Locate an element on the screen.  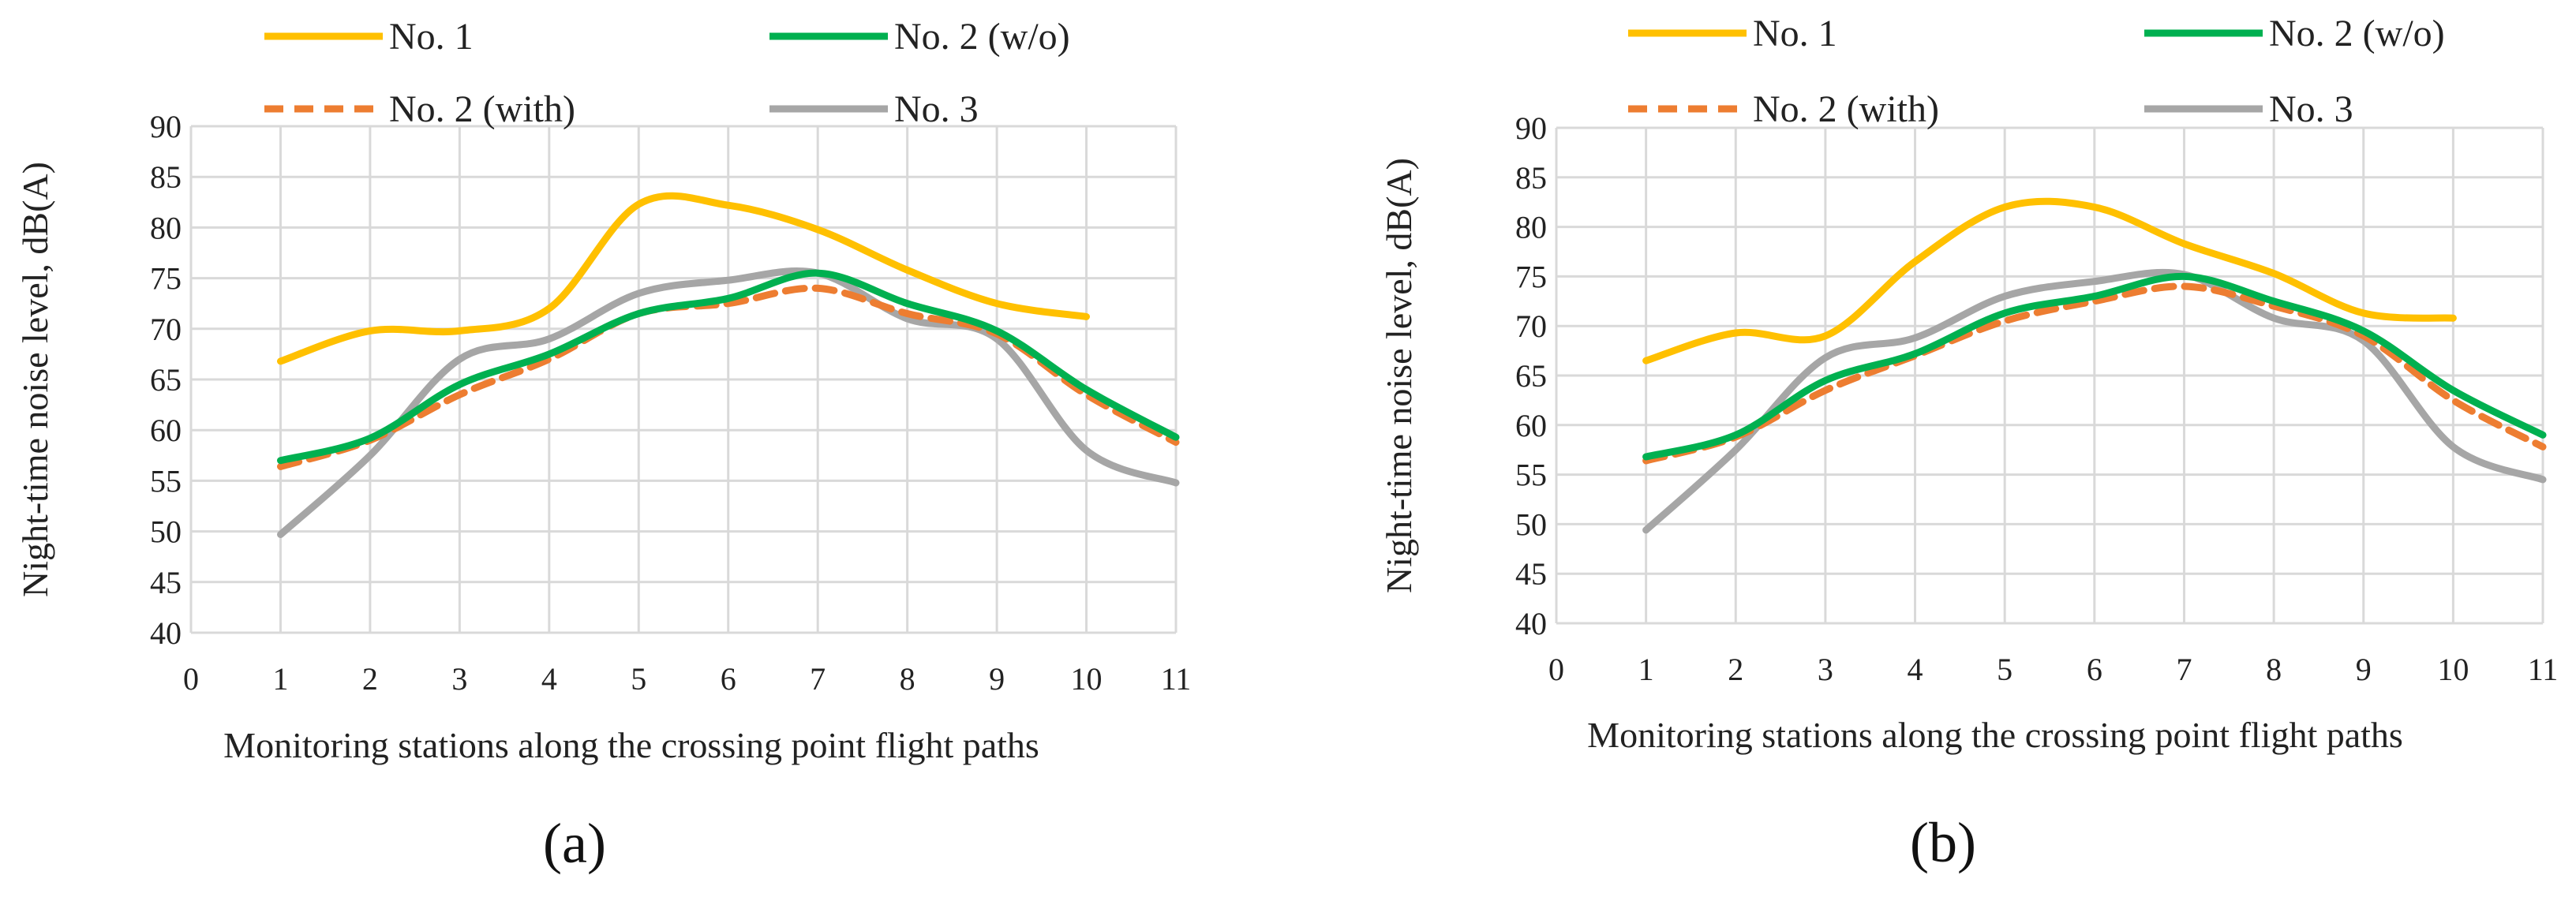
panel-label: (b) is located at coordinates (1943, 842).